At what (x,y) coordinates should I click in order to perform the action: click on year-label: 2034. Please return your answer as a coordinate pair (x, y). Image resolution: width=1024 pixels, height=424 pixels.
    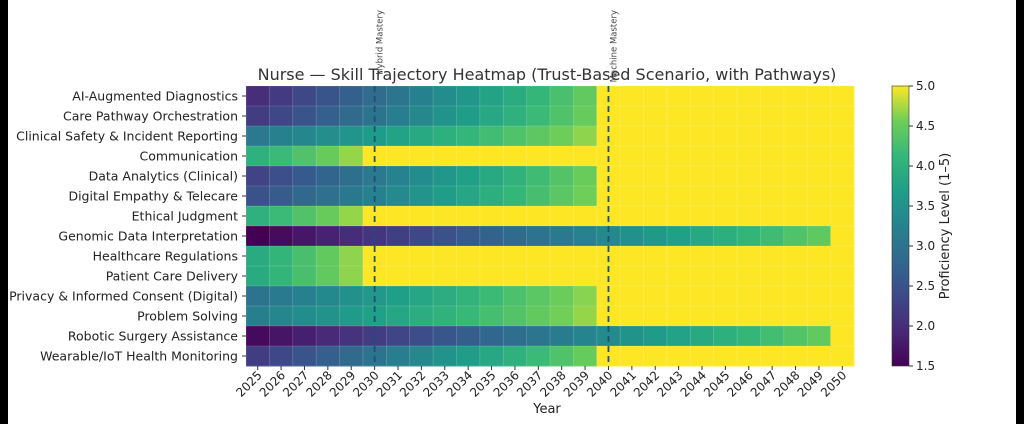
    Looking at the image, I should click on (459, 383).